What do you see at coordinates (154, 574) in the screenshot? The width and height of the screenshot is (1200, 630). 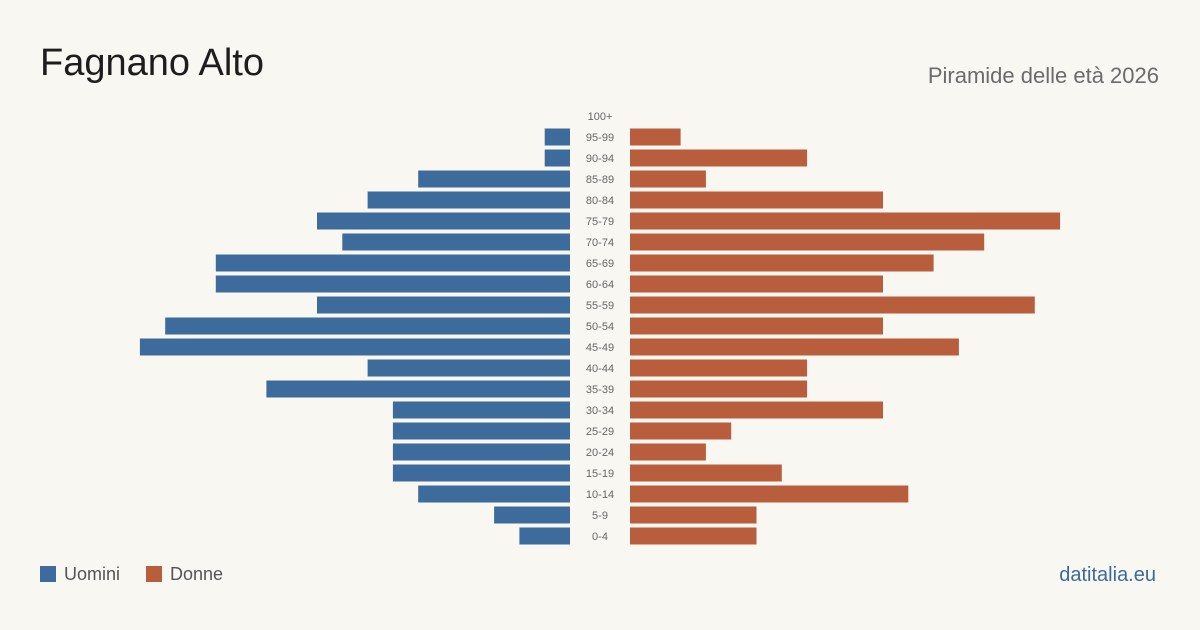 I see `legend-swatch-women` at bounding box center [154, 574].